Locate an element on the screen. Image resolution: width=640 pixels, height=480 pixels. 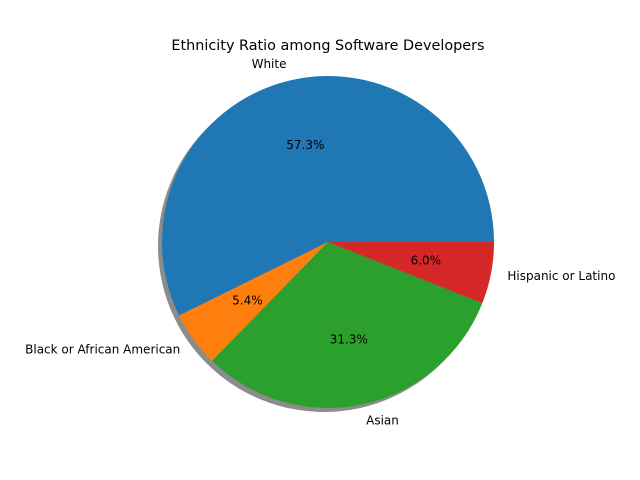
slice-label-asian: Asian is located at coordinates (382, 421).